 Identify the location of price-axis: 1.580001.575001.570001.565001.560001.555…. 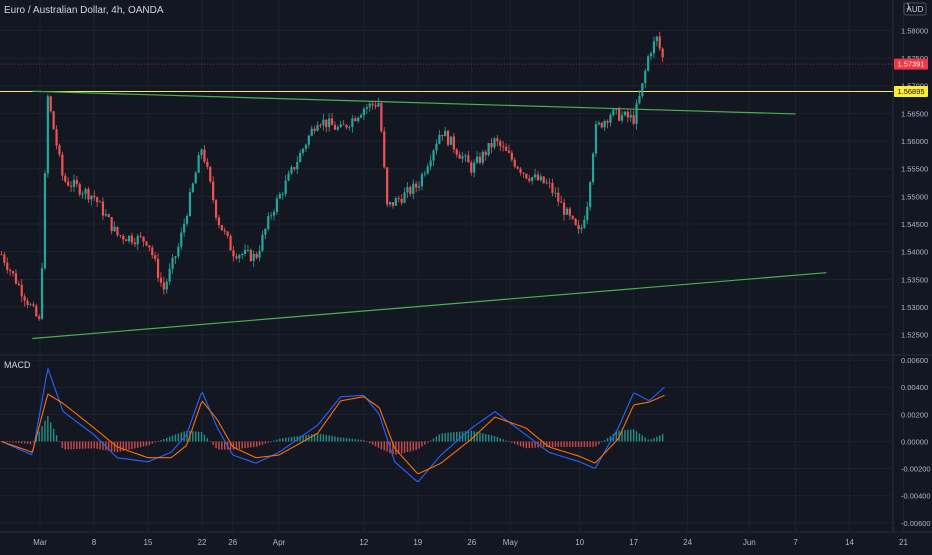
(914, 182).